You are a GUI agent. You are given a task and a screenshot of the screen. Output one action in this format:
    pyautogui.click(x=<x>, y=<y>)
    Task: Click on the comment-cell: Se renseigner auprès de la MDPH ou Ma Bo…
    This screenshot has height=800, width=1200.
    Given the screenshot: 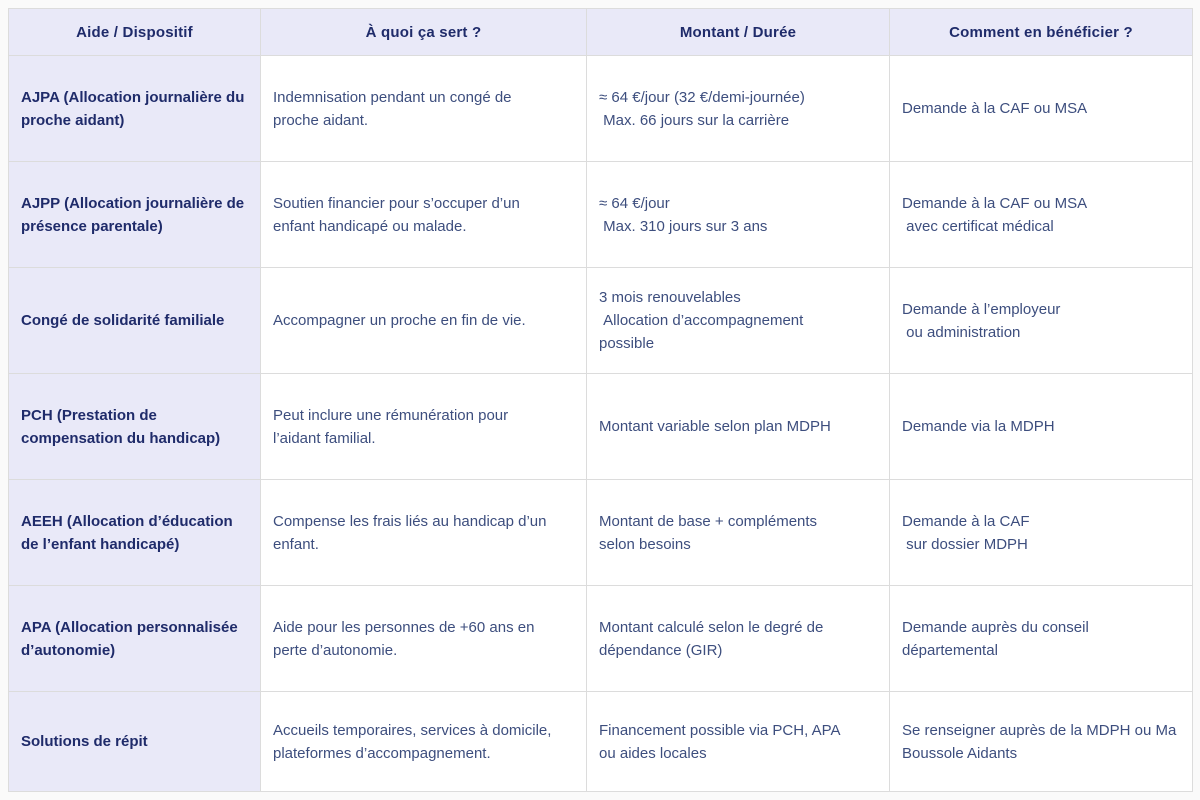 What is the action you would take?
    pyautogui.click(x=1041, y=741)
    